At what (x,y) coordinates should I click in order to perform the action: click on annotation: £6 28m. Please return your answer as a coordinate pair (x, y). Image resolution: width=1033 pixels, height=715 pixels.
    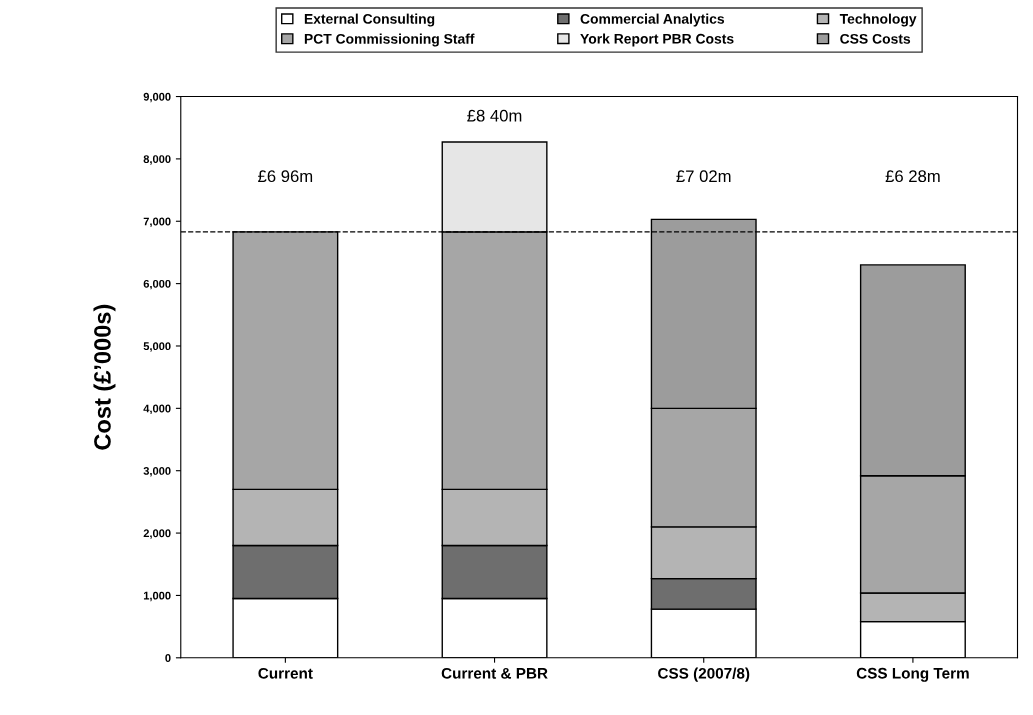
    Looking at the image, I should click on (912, 176).